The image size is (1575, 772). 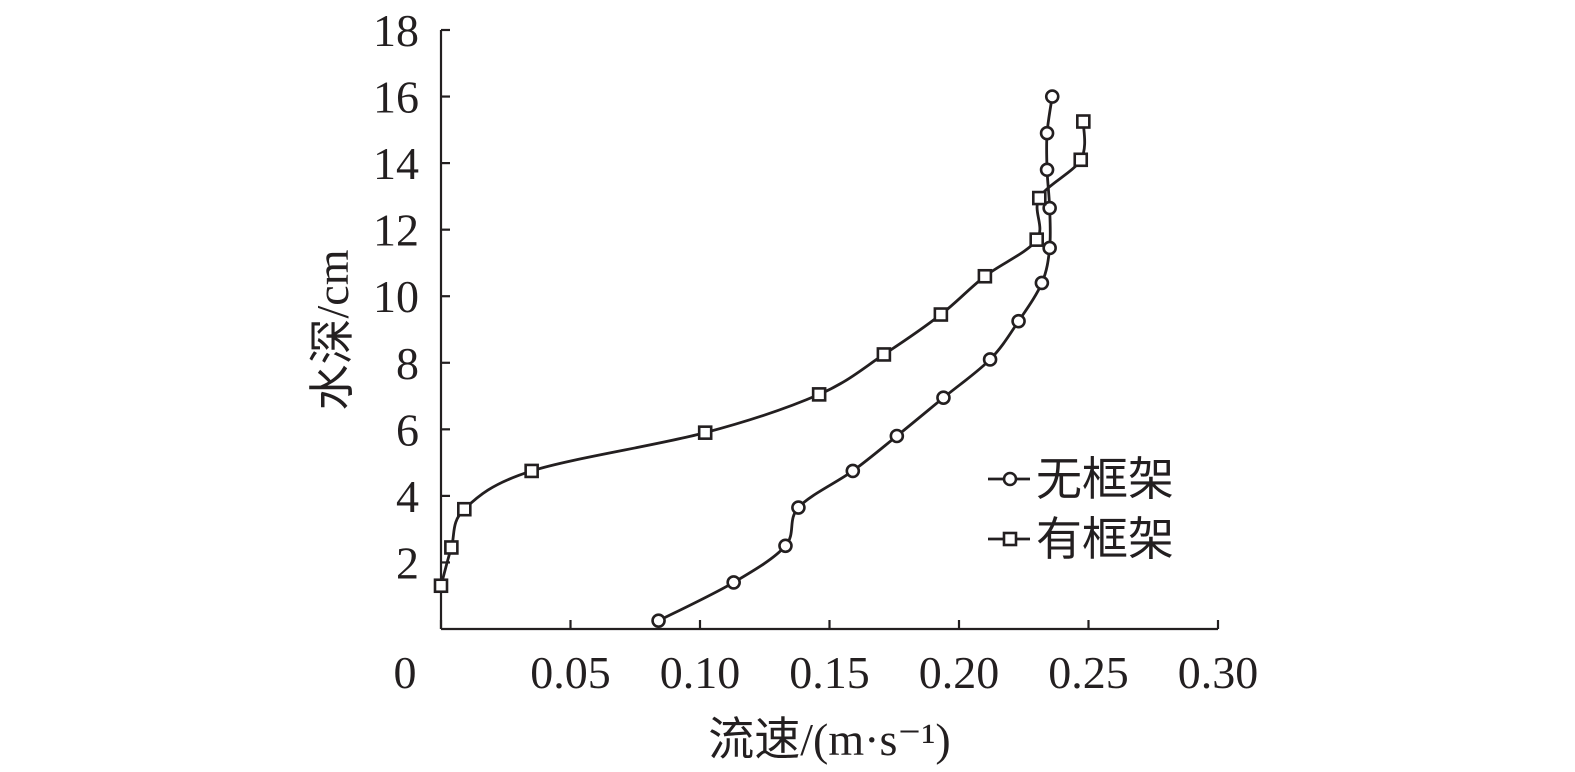 I want to click on y-tick-label: 12, so click(x=396, y=230).